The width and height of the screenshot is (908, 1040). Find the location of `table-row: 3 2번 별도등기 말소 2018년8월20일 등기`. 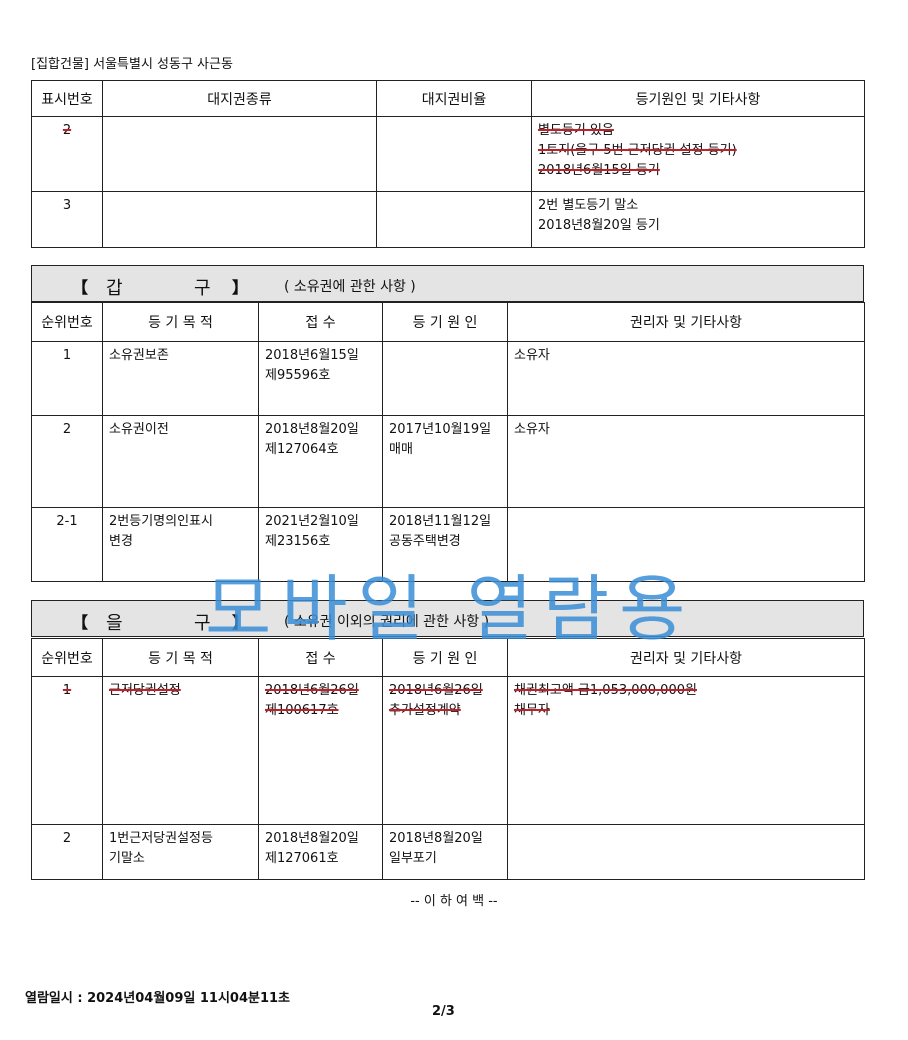

table-row: 3 2번 별도등기 말소 2018년8월20일 등기 is located at coordinates (448, 219).